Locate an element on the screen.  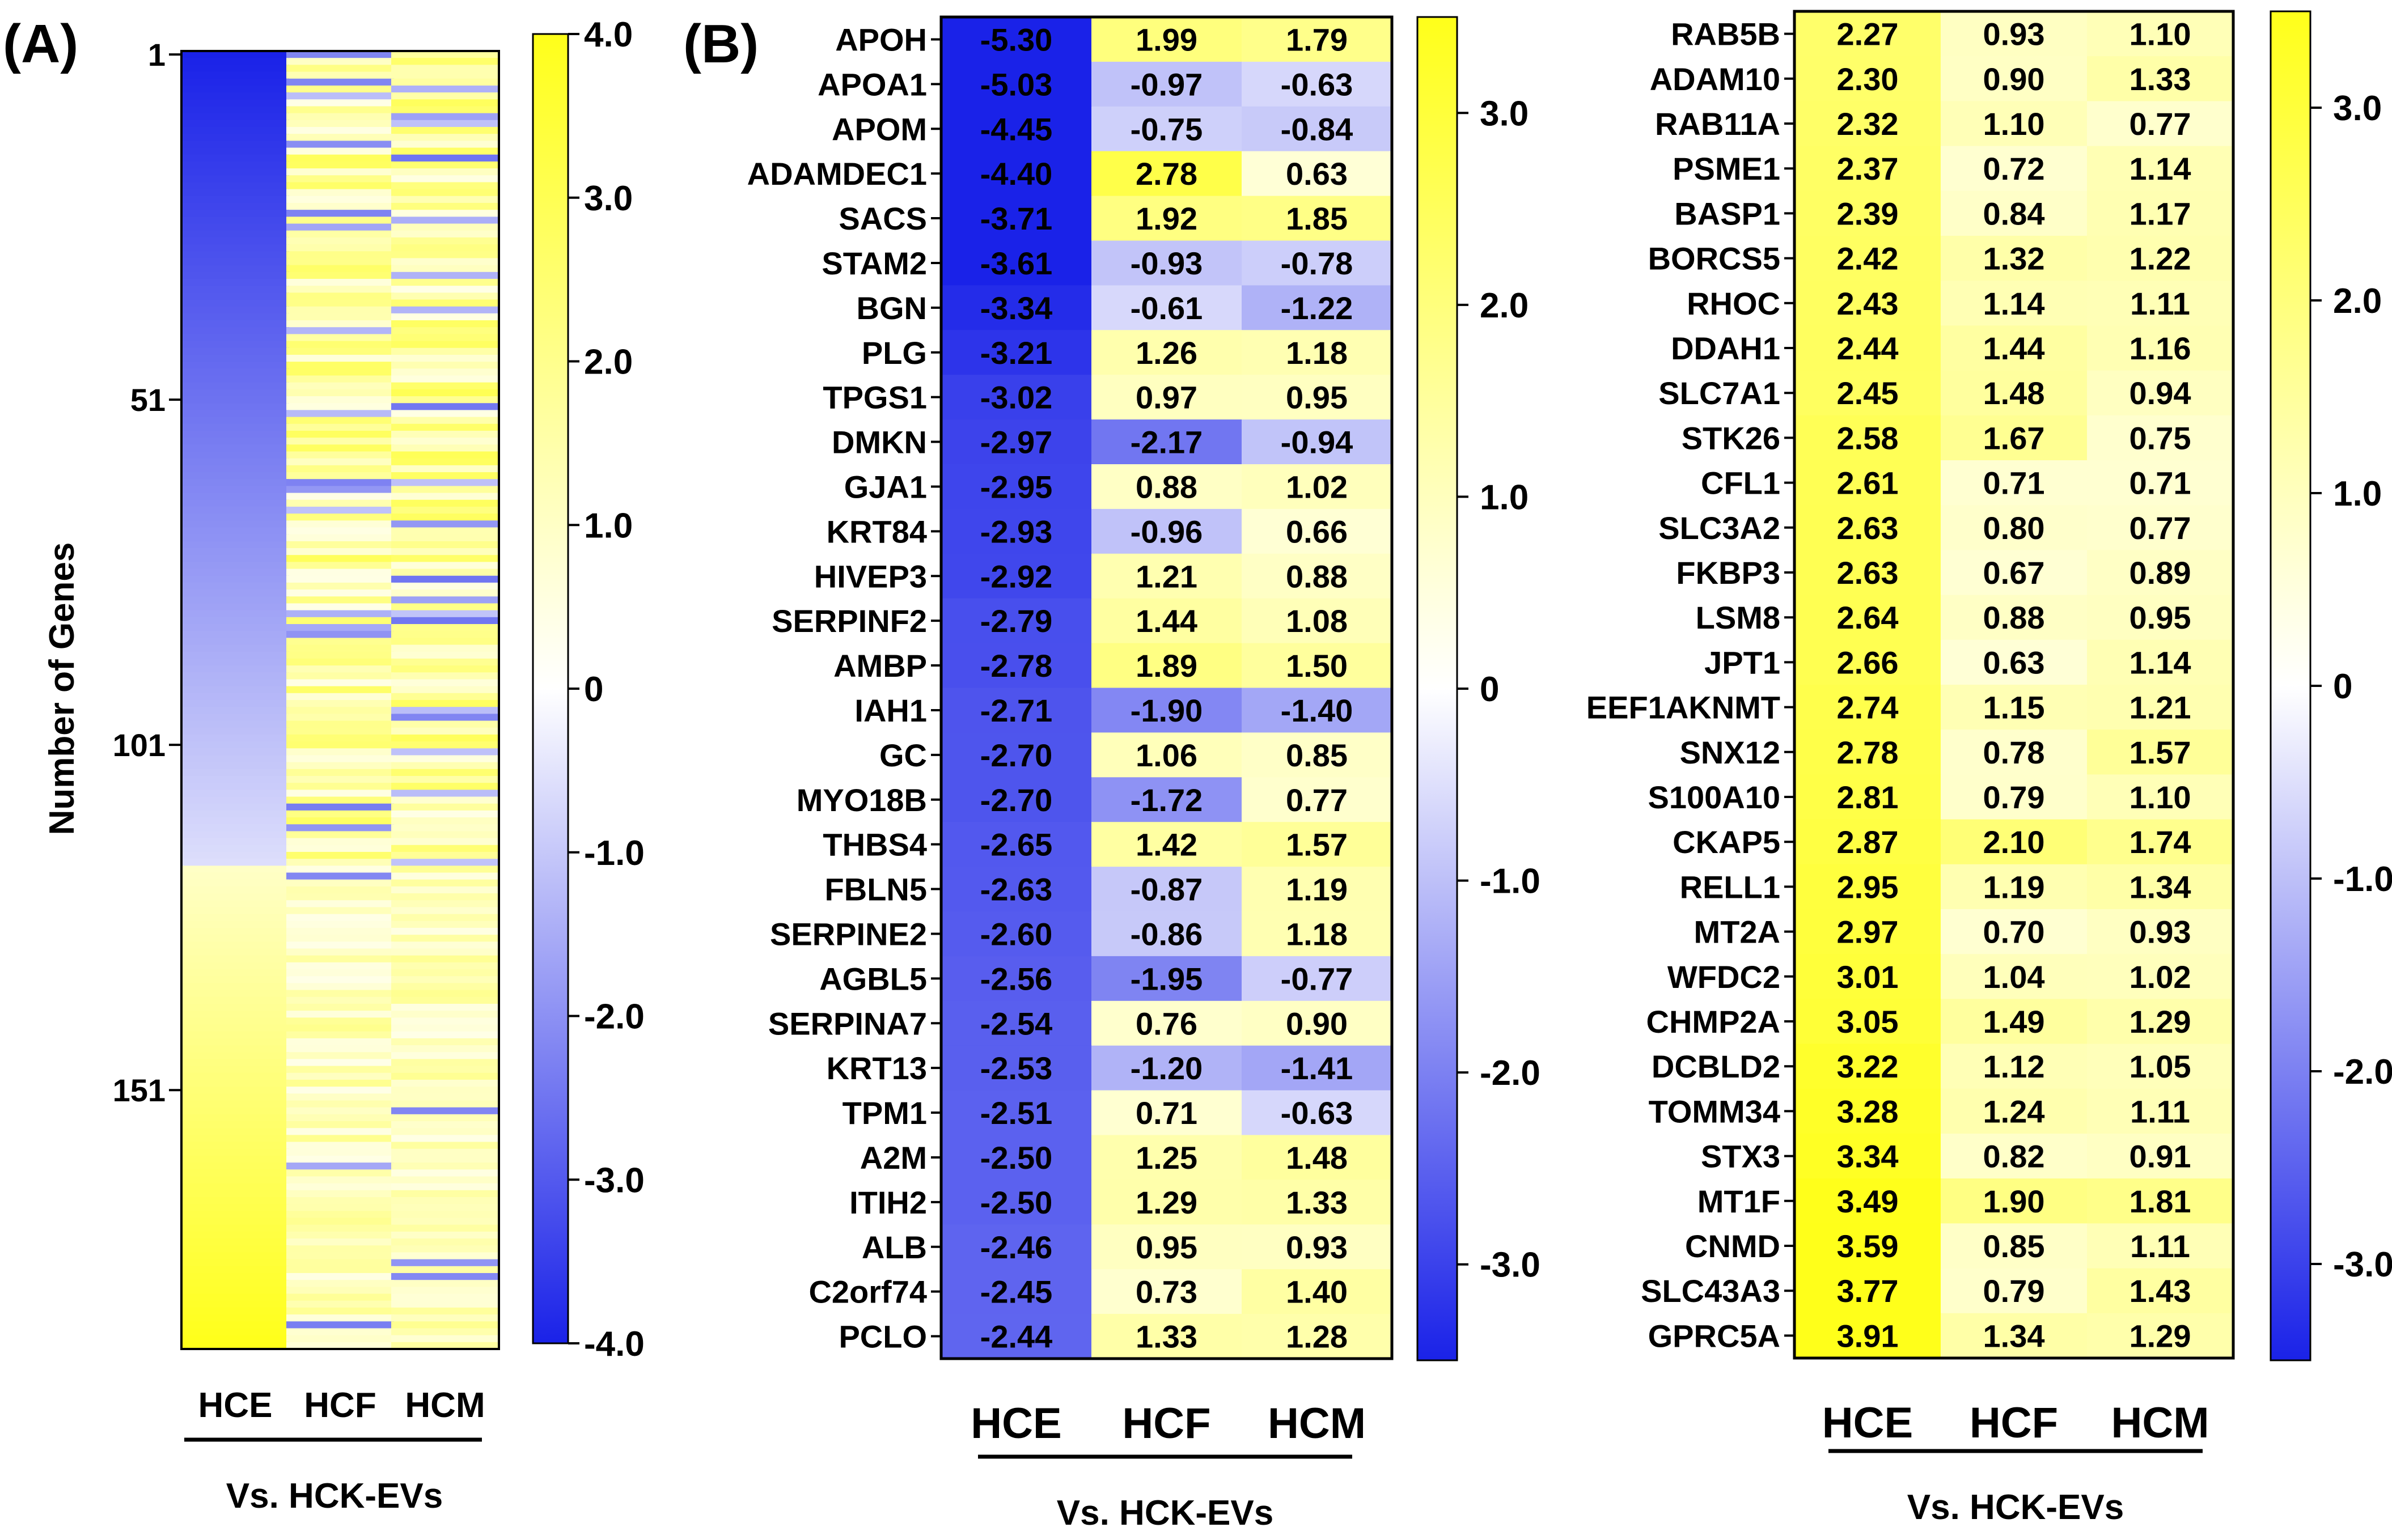
panel-b-left-group-label: Vs. HCK-EVs is located at coordinates (1165, 1513).